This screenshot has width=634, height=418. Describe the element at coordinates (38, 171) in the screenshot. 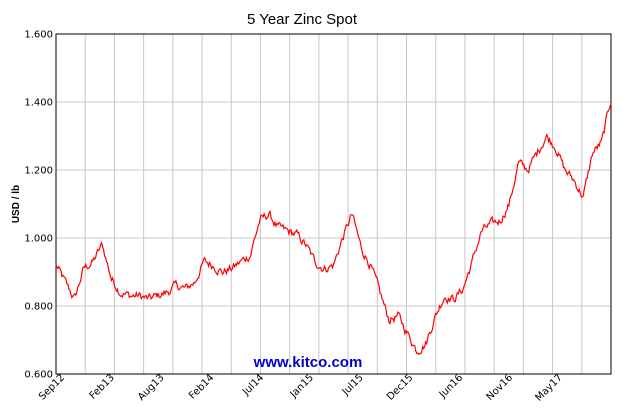

I see `y-tick-label: 1.200` at that location.